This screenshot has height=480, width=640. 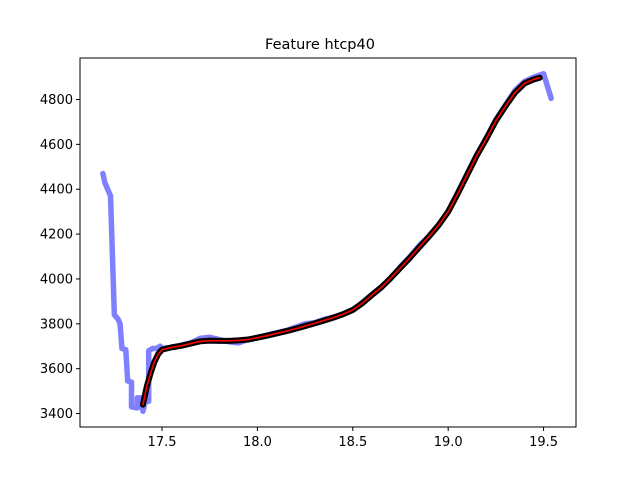 What do you see at coordinates (320, 45) in the screenshot?
I see `chart-title: Feature htcp40` at bounding box center [320, 45].